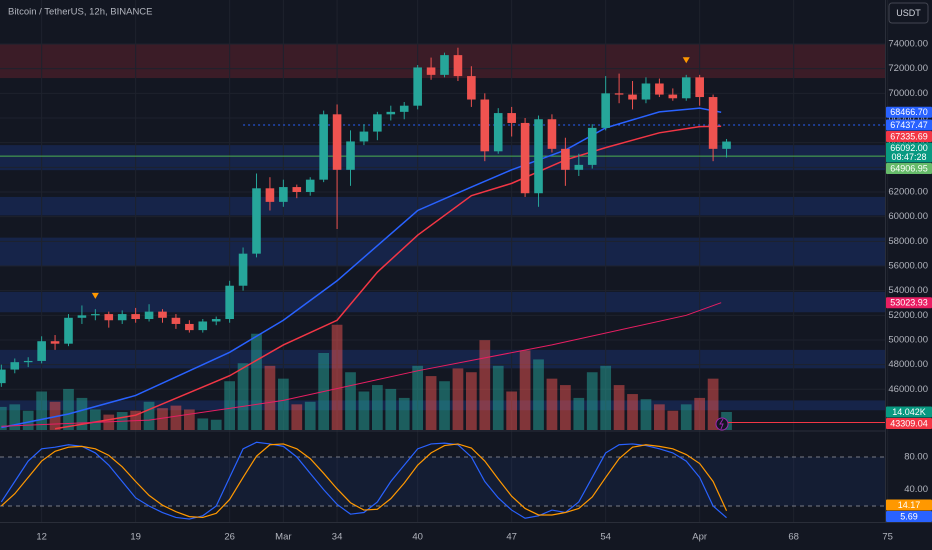 The image size is (932, 550). What do you see at coordinates (916, 489) in the screenshot?
I see `stoch-tick-label: 40.00` at bounding box center [916, 489].